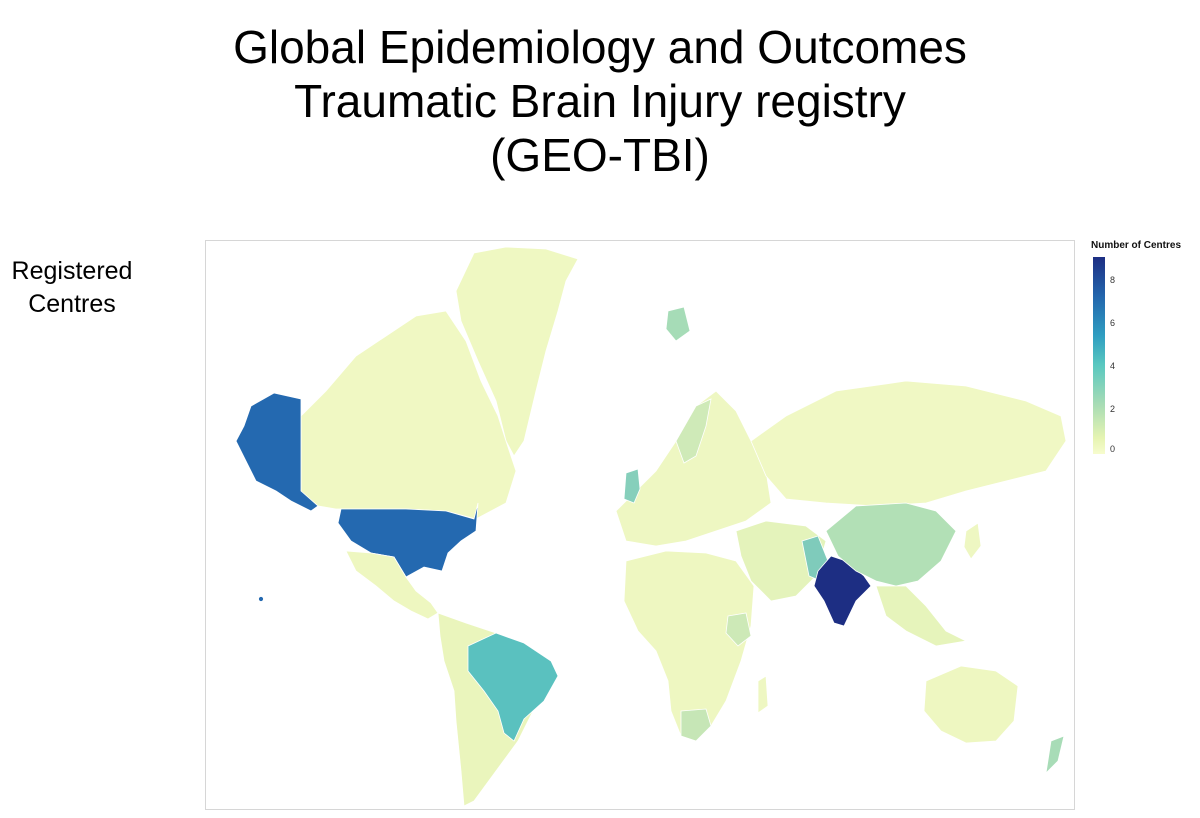 The image size is (1200, 818). Describe the element at coordinates (1113, 280) in the screenshot. I see `legend-tick-8: 8` at that location.